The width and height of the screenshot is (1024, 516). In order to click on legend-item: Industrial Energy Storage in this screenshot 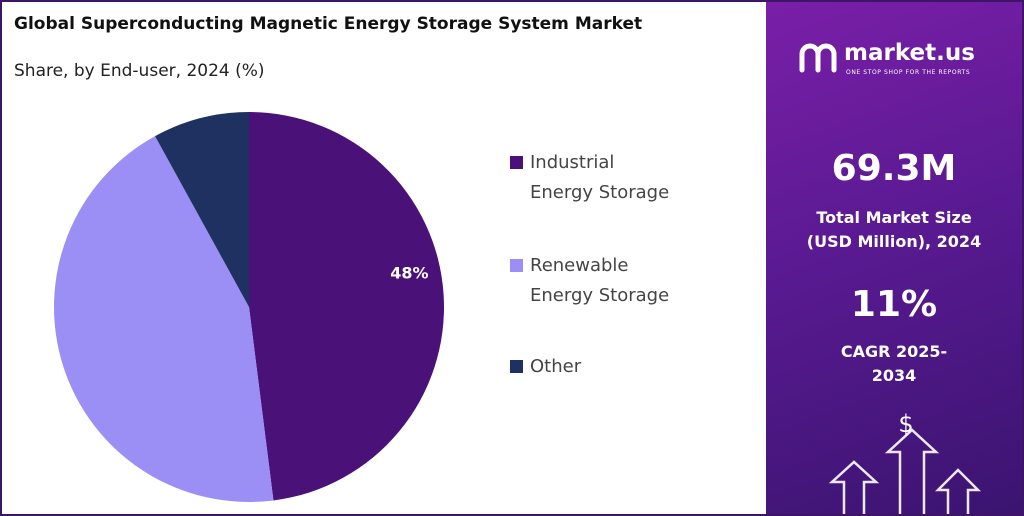, I will do `click(590, 178)`.